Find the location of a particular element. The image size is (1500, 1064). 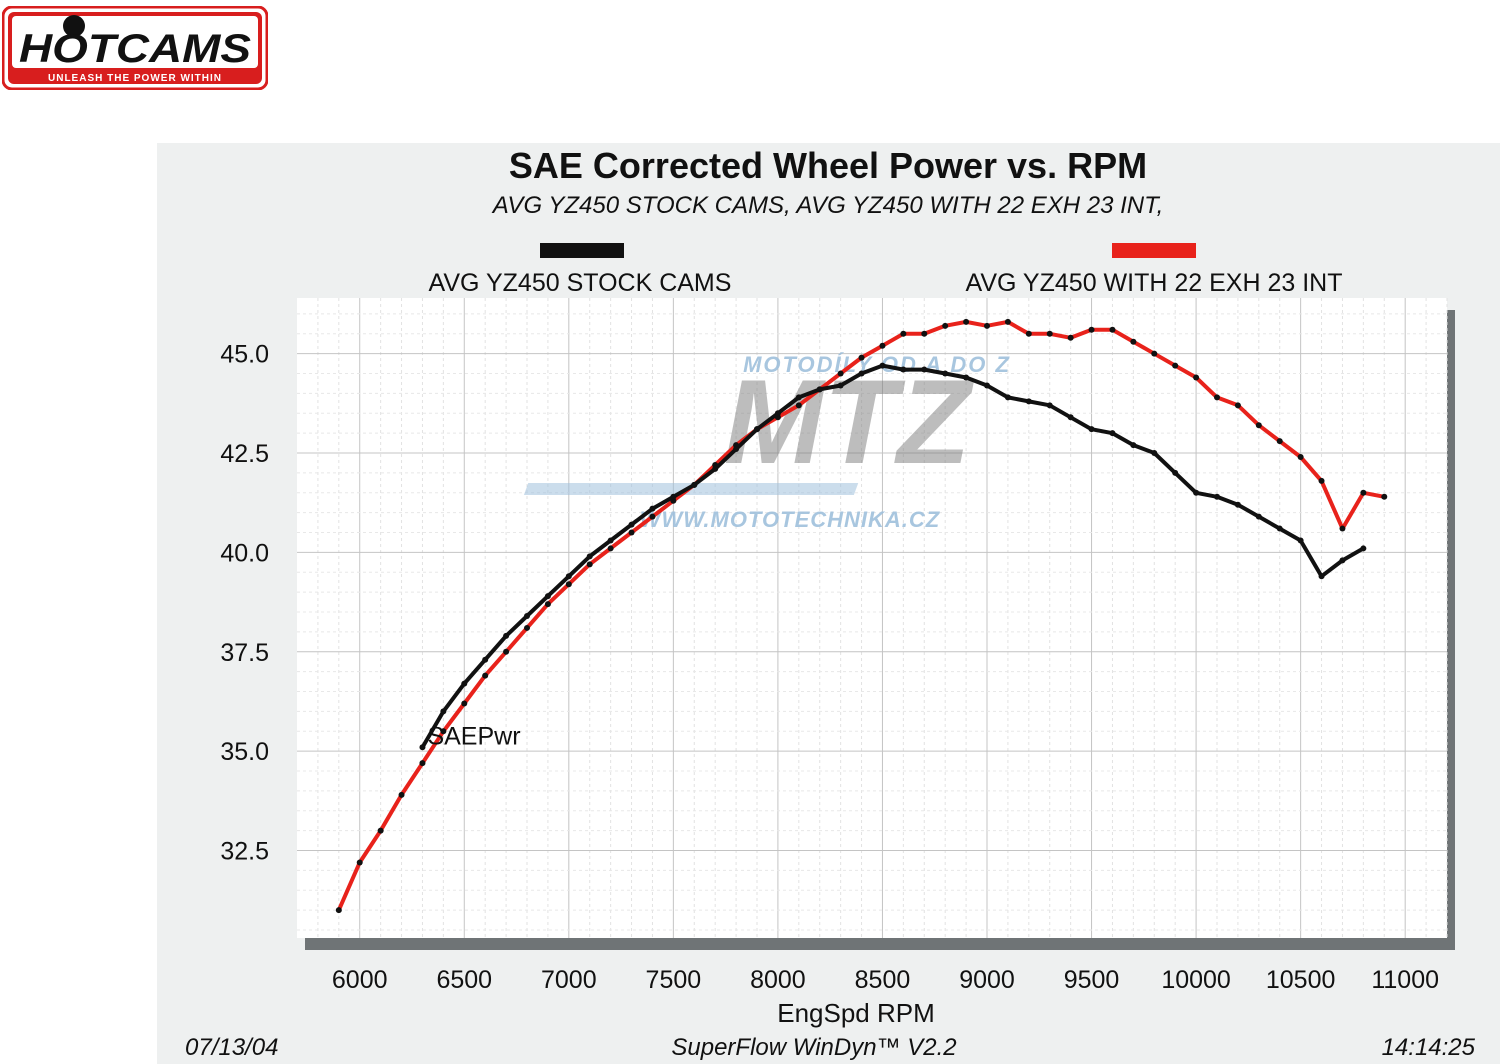

curve-label: SAEPwr is located at coordinates (473, 736).